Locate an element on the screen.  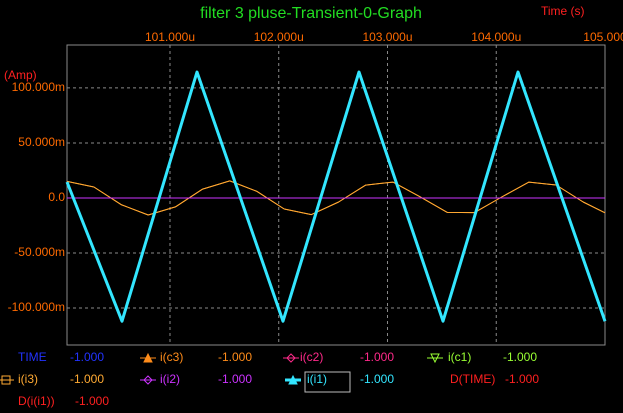
selection-box is located at coordinates (327, 382).